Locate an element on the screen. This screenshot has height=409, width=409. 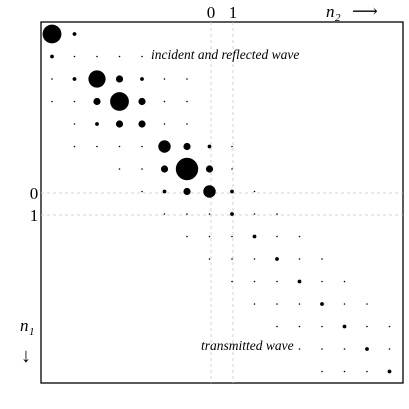
col-tick-1: 1 is located at coordinates (233, 12).